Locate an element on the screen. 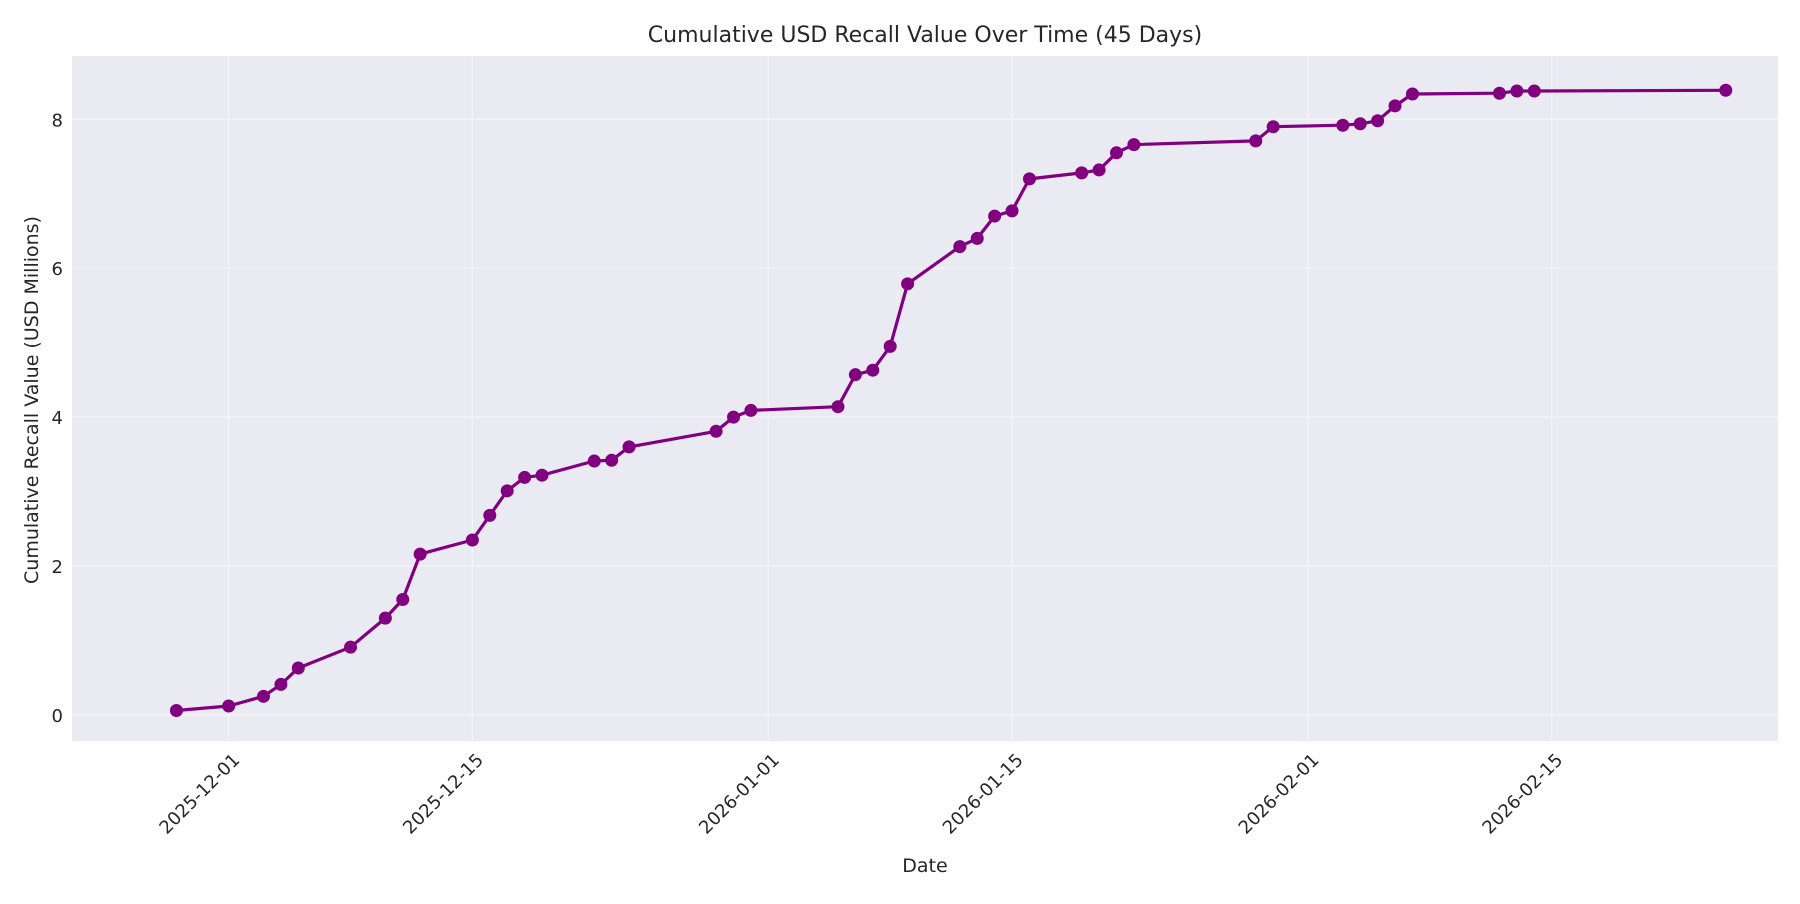 The height and width of the screenshot is (904, 1800). x-tick-label: 2025-12-15 is located at coordinates (443, 794).